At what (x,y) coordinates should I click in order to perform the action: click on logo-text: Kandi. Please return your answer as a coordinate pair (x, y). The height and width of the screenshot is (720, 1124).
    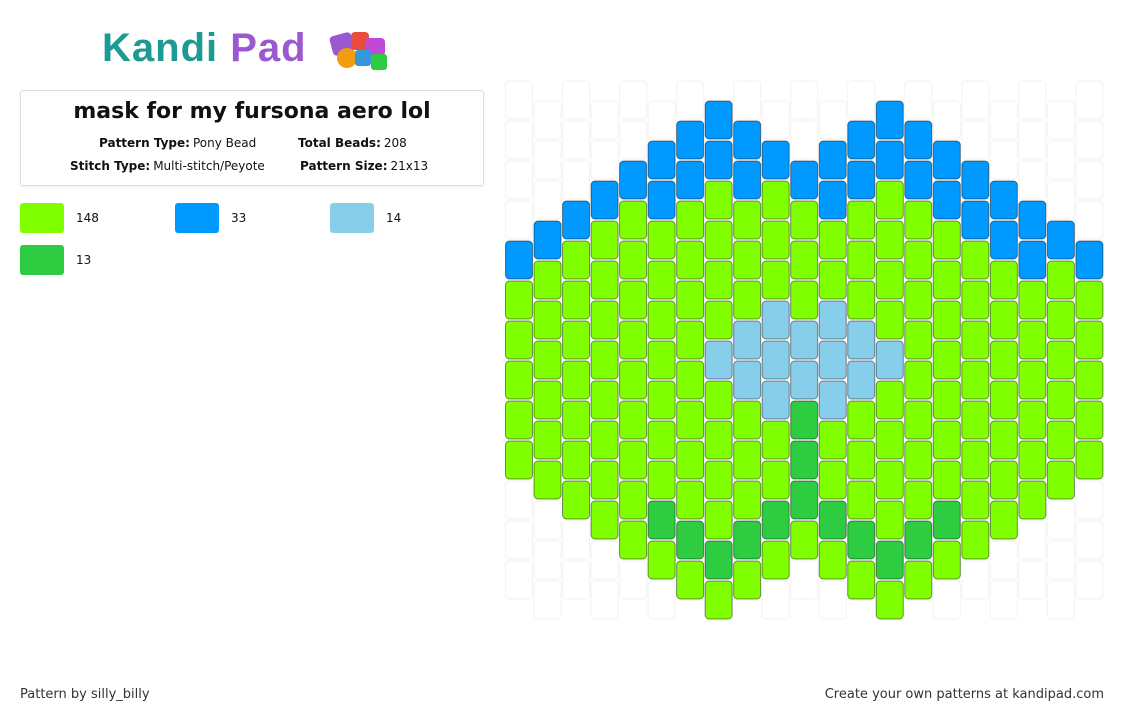
    Looking at the image, I should click on (160, 48).